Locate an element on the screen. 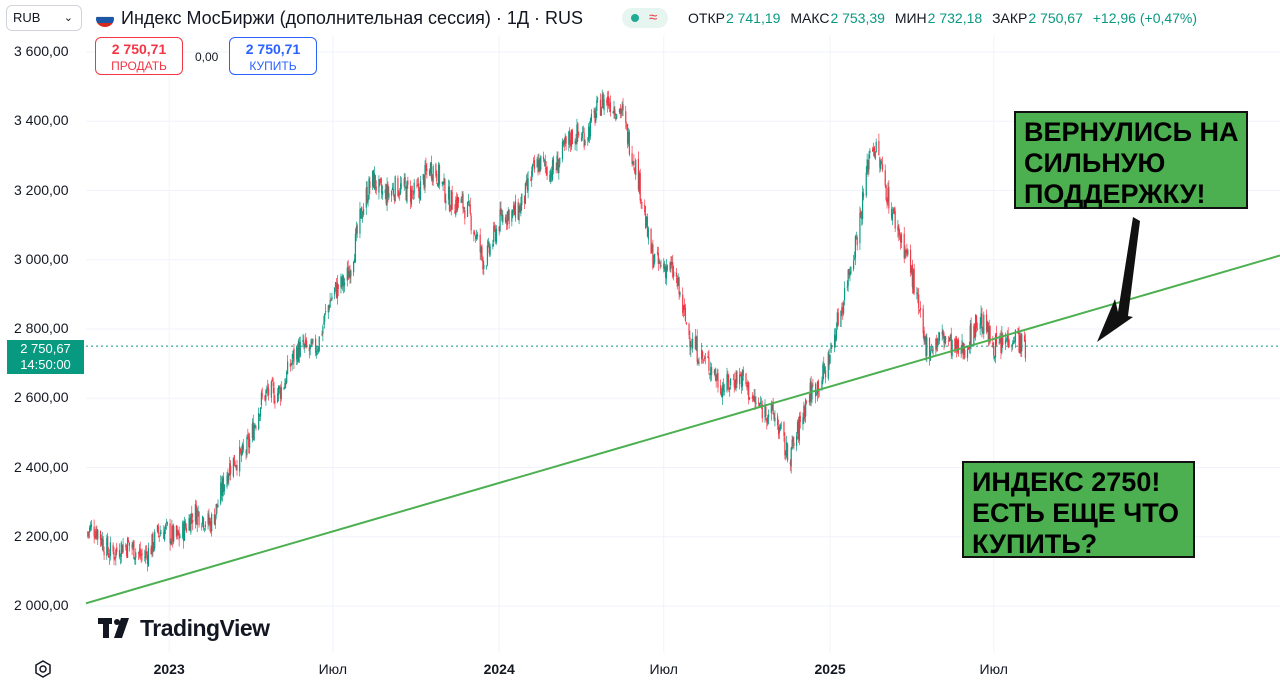 The image size is (1280, 685). russia-flag-icon is located at coordinates (105, 19).